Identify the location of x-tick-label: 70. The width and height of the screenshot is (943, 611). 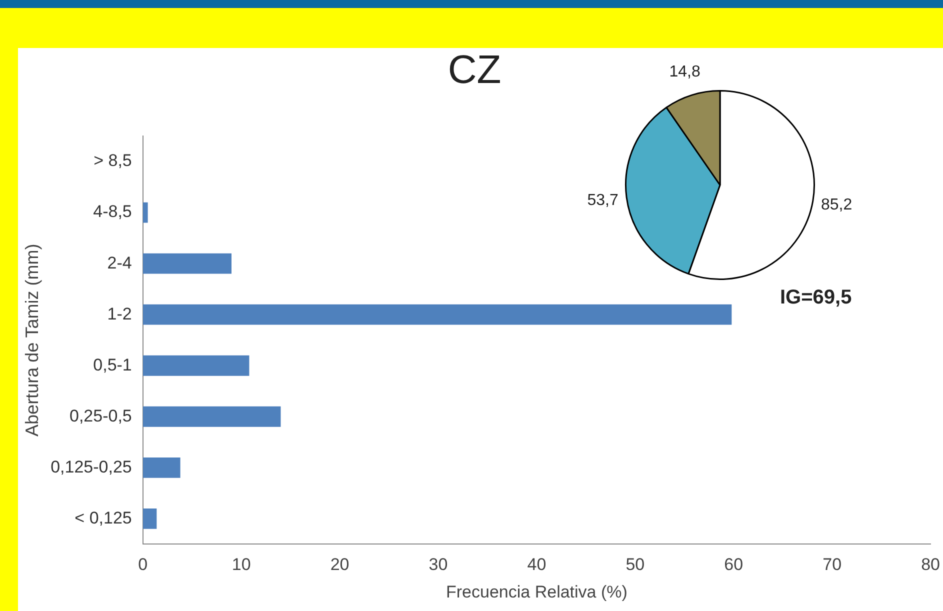
(832, 564).